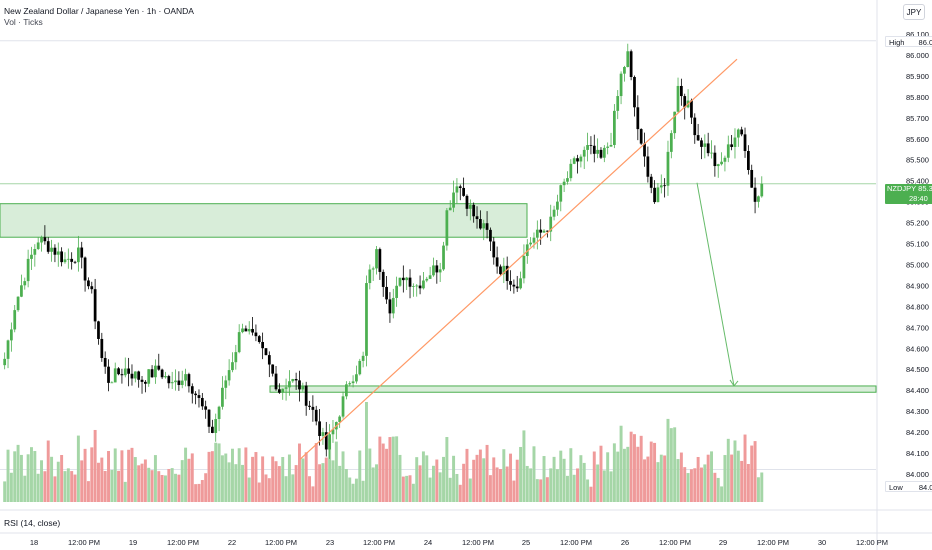 The height and width of the screenshot is (550, 932). Describe the element at coordinates (573, 389) in the screenshot. I see `price-zone` at that location.